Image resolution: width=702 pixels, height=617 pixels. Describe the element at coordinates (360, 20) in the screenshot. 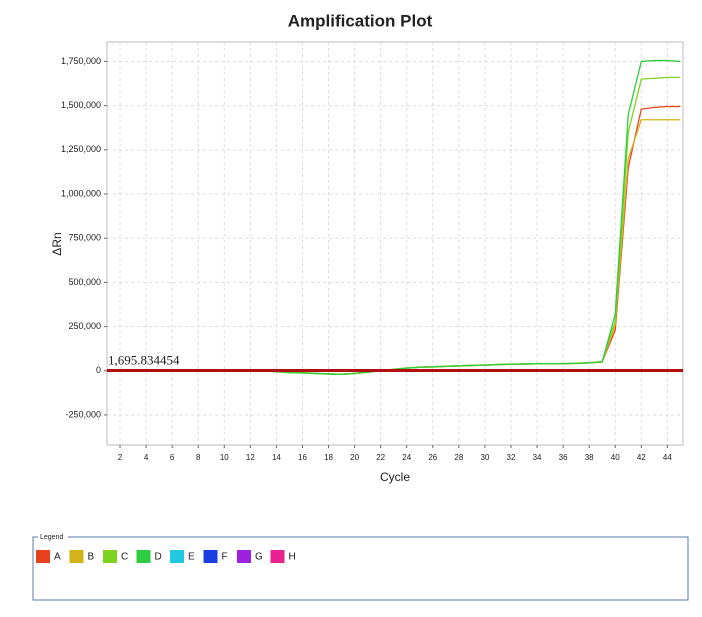

I see `chart-title: Amplification Plot` at that location.